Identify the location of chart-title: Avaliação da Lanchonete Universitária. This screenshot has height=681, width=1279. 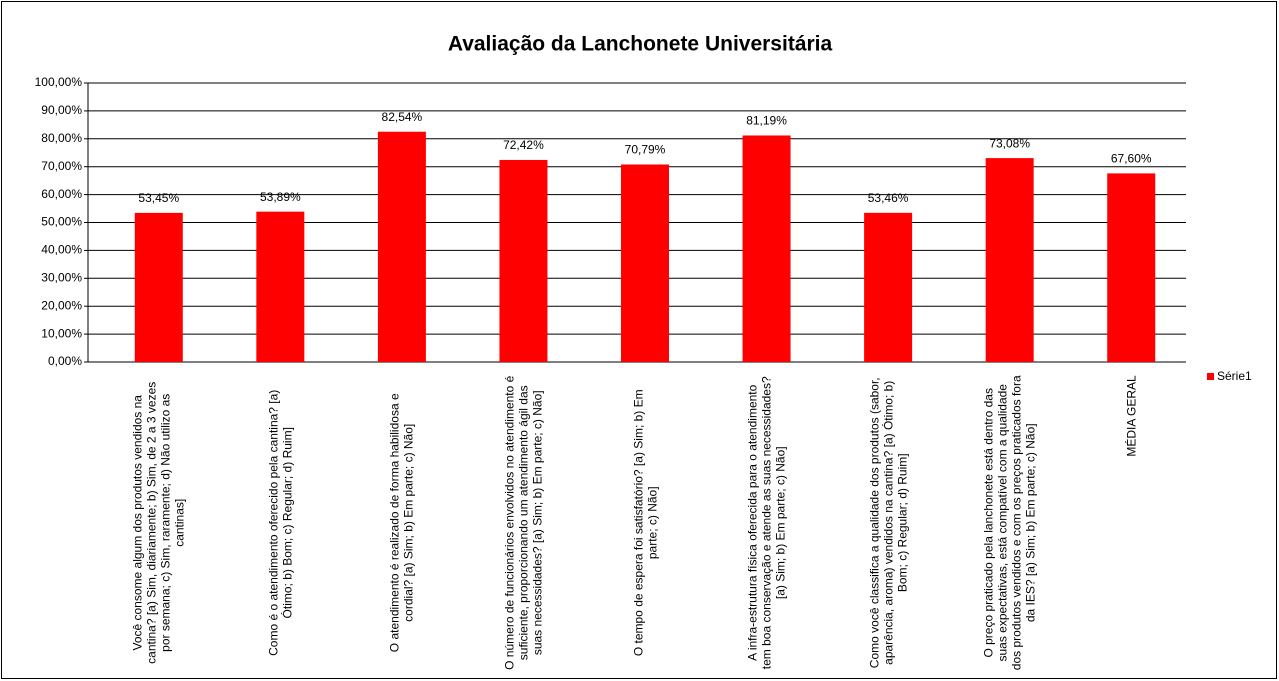
(640, 44).